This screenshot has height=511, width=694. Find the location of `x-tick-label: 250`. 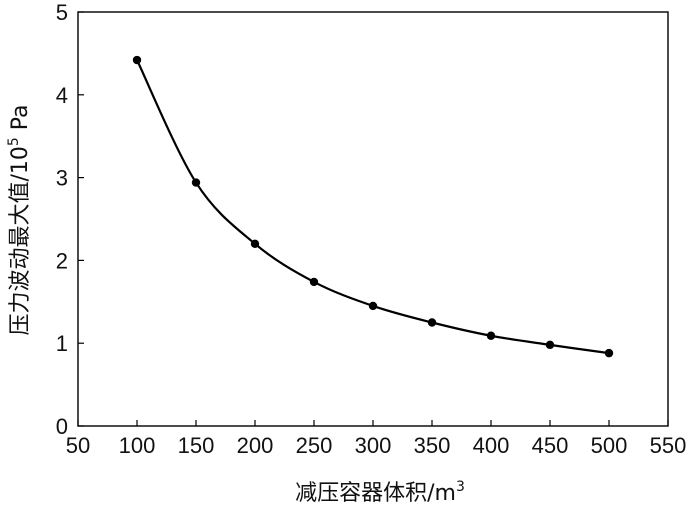

x-tick-label: 250 is located at coordinates (314, 445).